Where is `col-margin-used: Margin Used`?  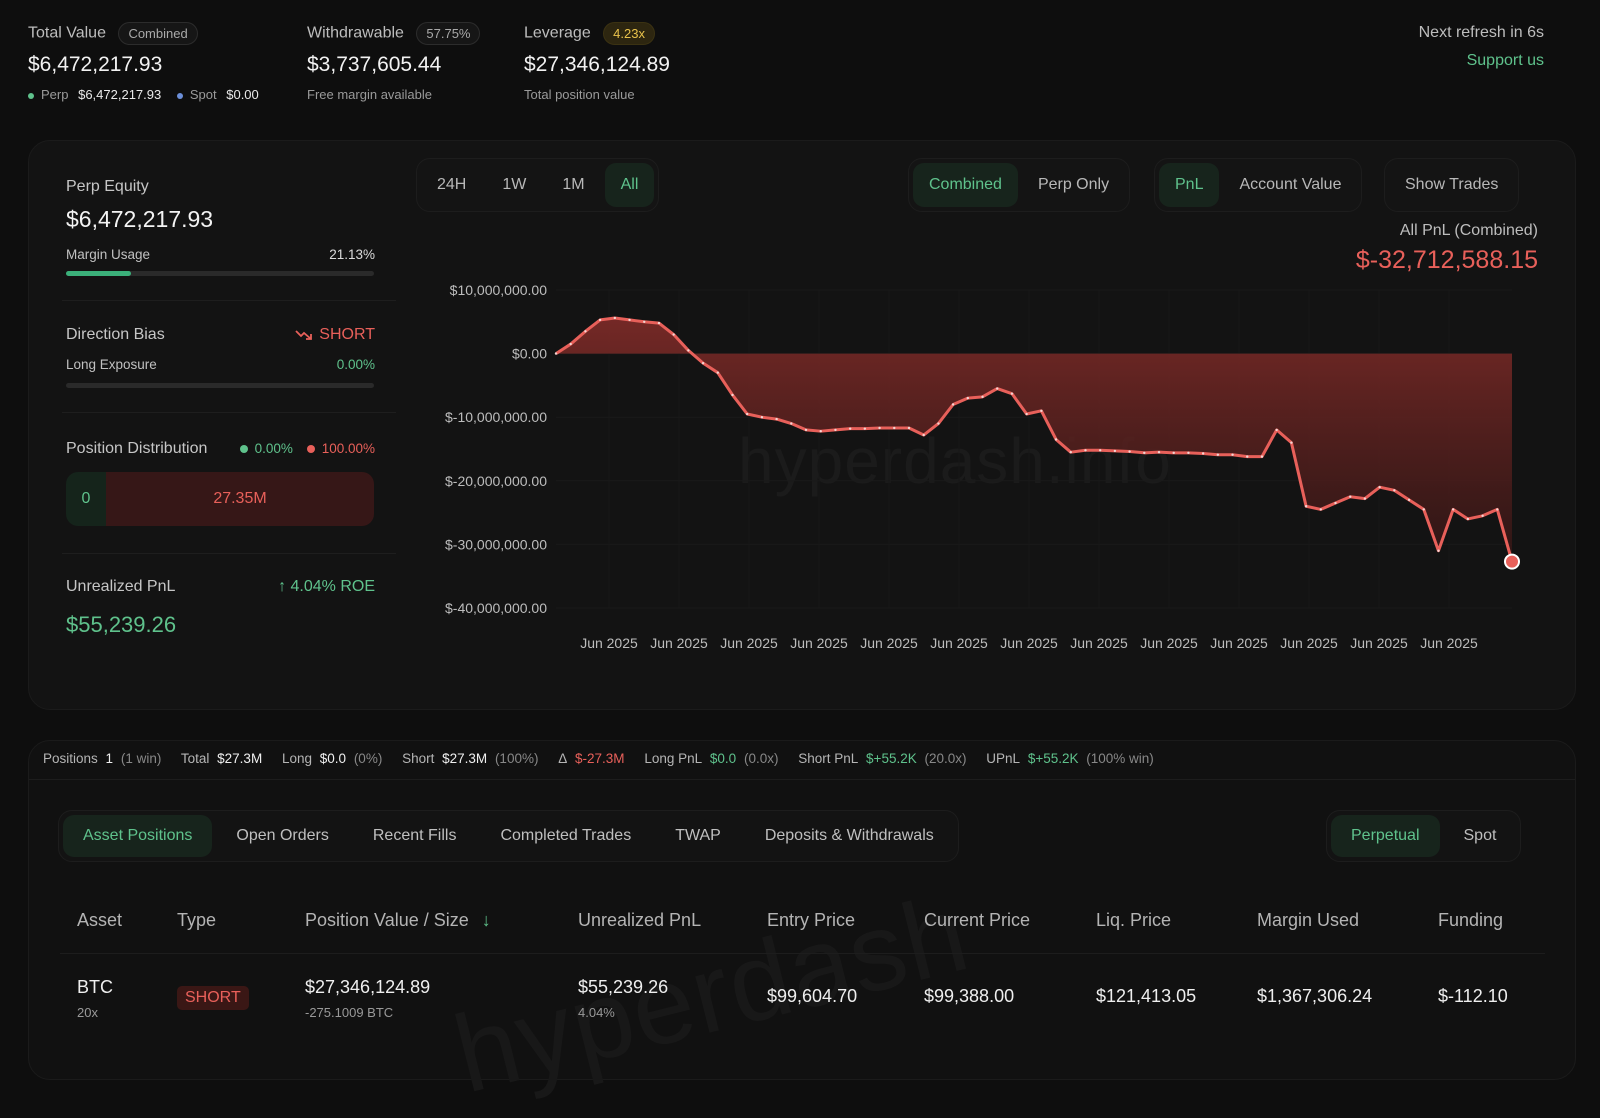
col-margin-used: Margin Used is located at coordinates (1308, 920).